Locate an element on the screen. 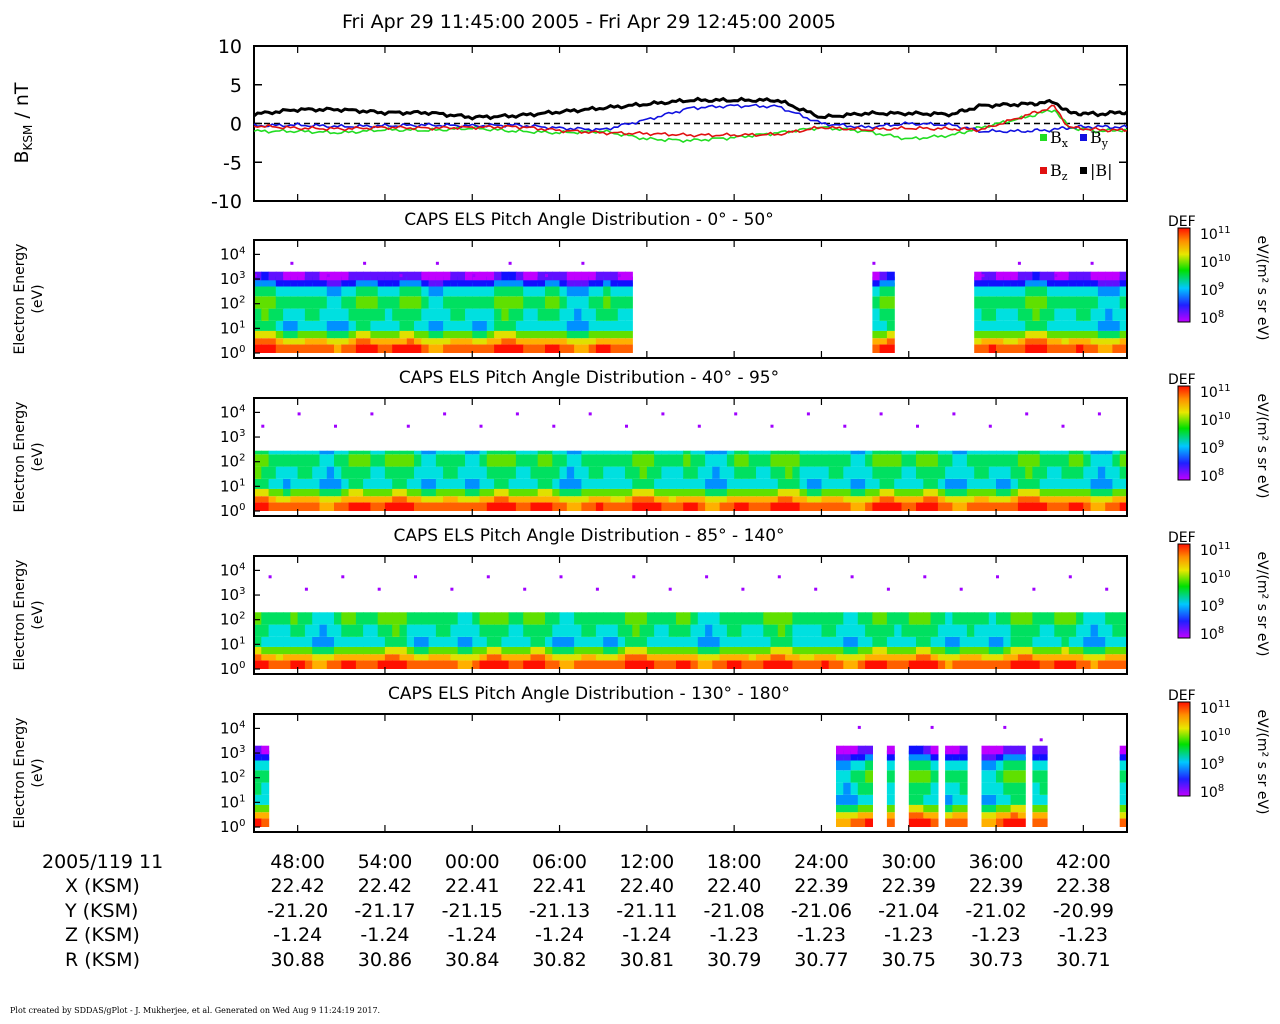 This screenshot has height=1024, width=1280. energy-axis-label: Electron Energy (eV) is located at coordinates (29, 615).